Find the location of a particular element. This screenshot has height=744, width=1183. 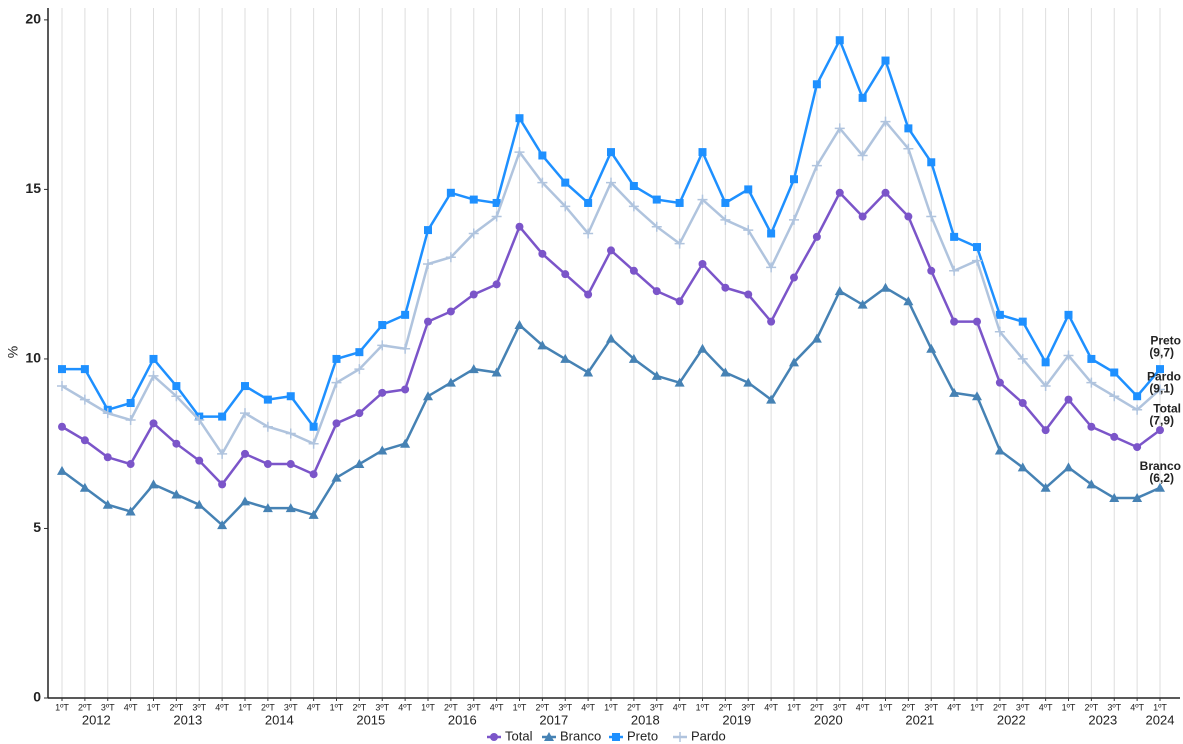

legend-item: Pardo is located at coordinates (699, 735).